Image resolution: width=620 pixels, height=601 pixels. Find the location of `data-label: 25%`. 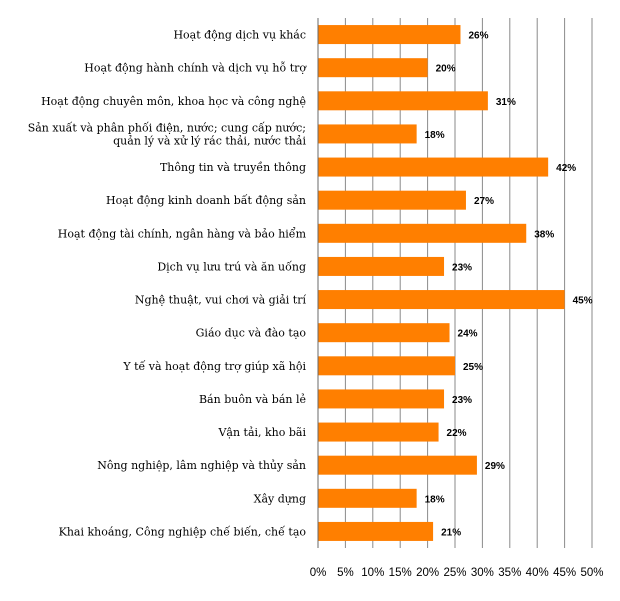

data-label: 25% is located at coordinates (473, 367).